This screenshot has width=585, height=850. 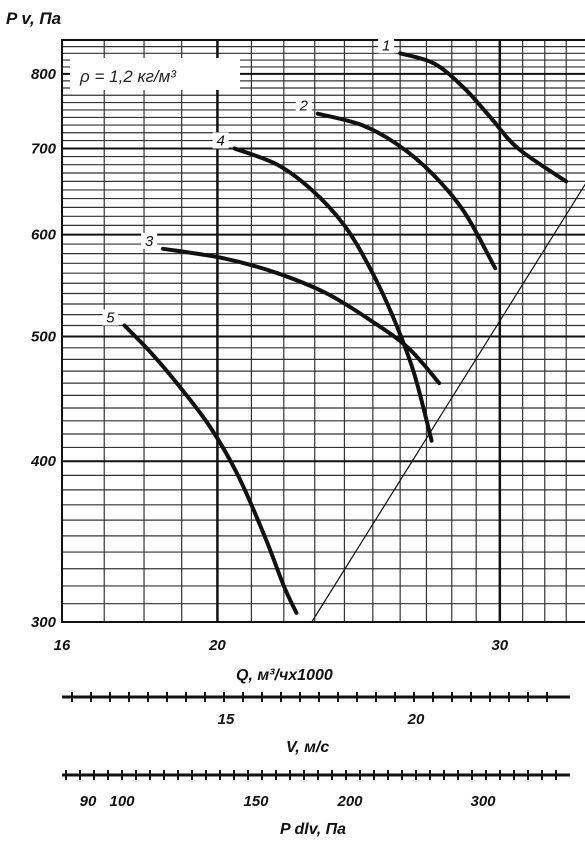 What do you see at coordinates (256, 801) in the screenshot?
I see `dynamic-pressure-tick-label: 150` at bounding box center [256, 801].